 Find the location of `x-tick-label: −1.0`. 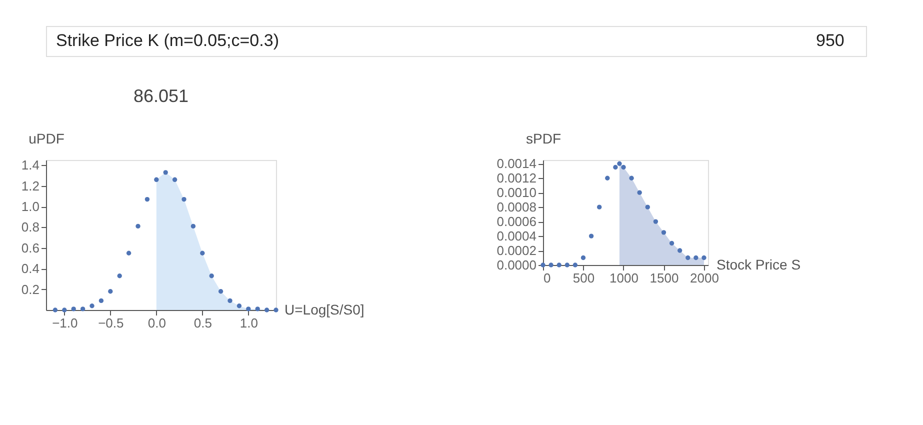

x-tick-label: −1.0 is located at coordinates (65, 323).